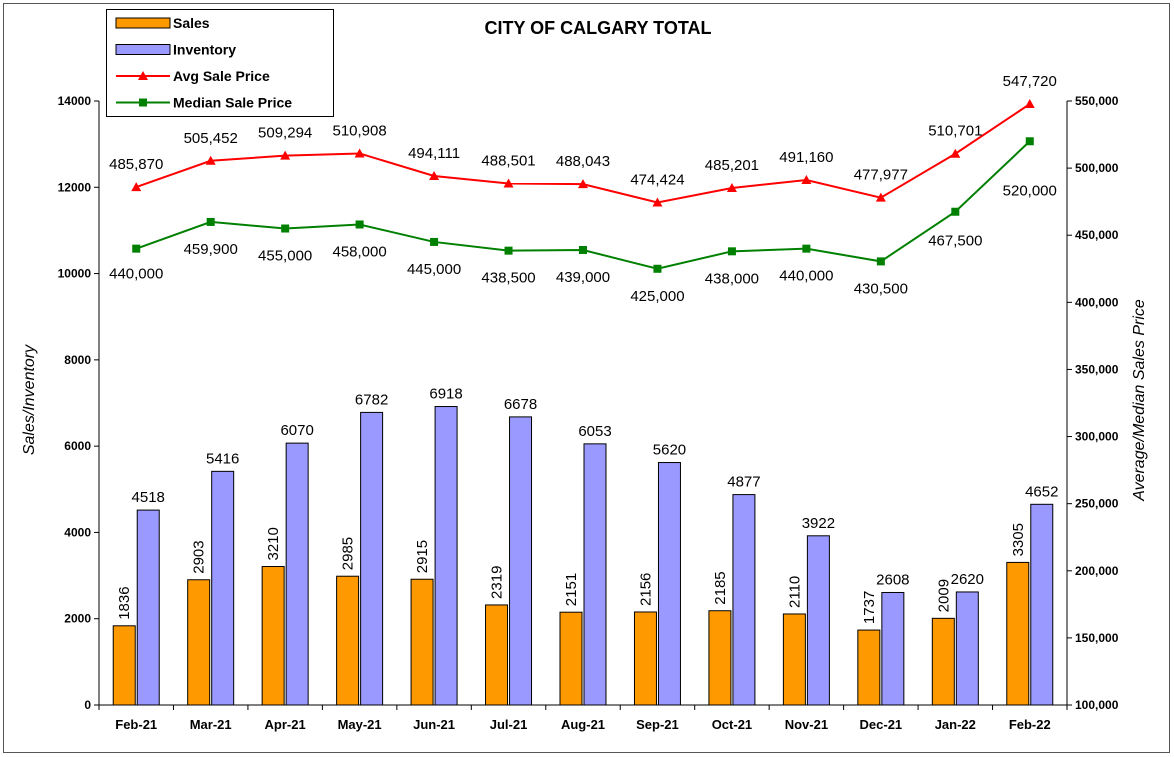 The width and height of the screenshot is (1174, 757). What do you see at coordinates (1097, 101) in the screenshot?
I see `right-tick-label: 550,000` at bounding box center [1097, 101].